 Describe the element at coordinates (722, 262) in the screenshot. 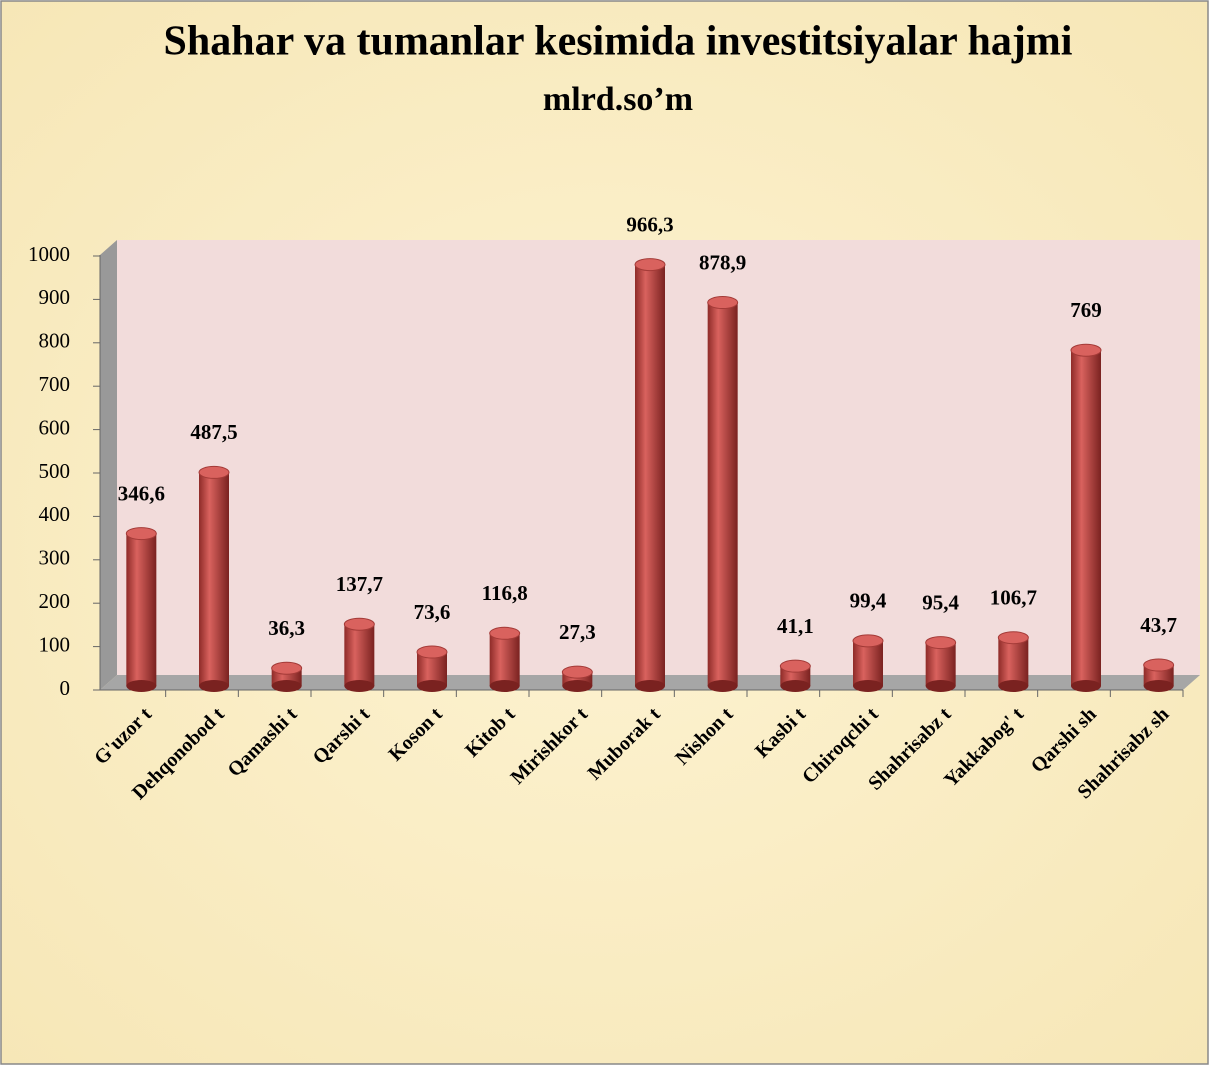

I see `data-label: 878,9` at that location.